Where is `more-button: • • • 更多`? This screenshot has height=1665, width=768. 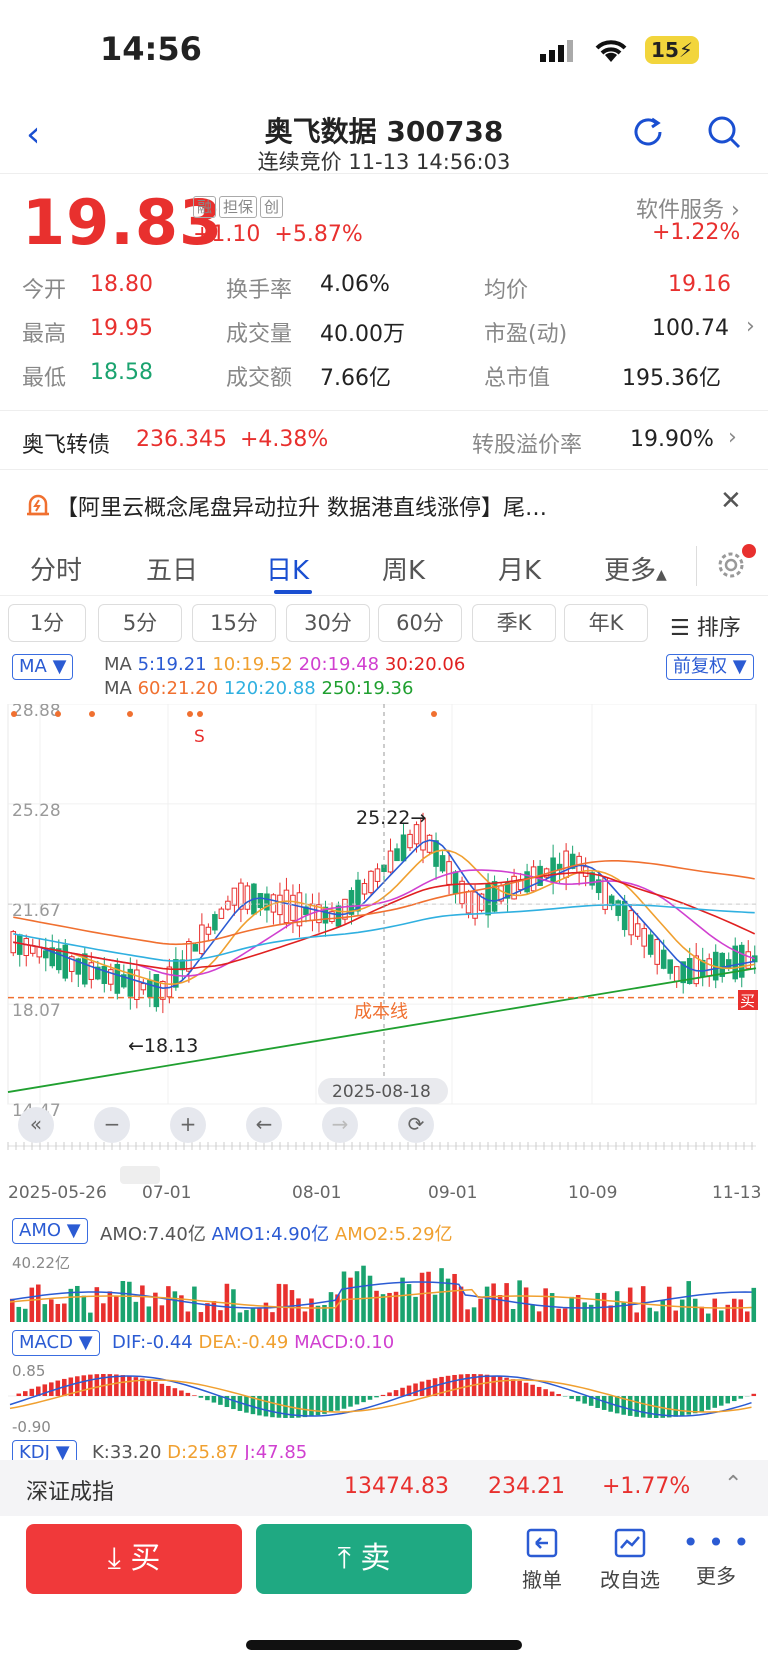 more-button: • • • 更多 is located at coordinates (716, 1557).